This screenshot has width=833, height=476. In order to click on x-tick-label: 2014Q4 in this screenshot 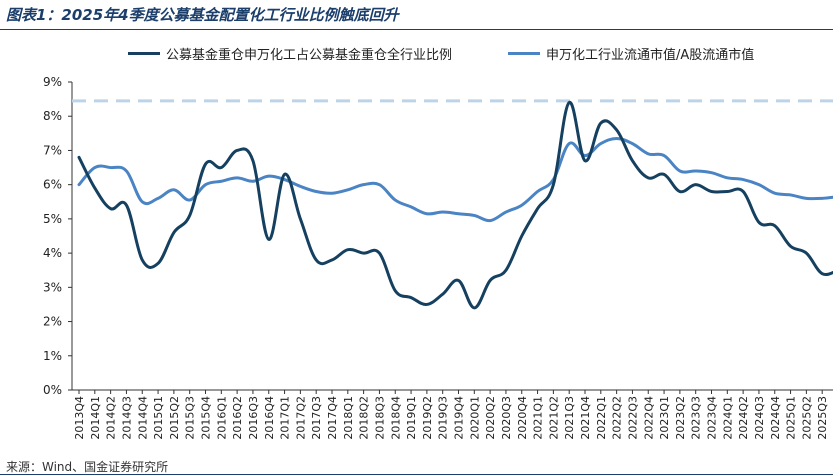, I will do `click(142, 418)`.